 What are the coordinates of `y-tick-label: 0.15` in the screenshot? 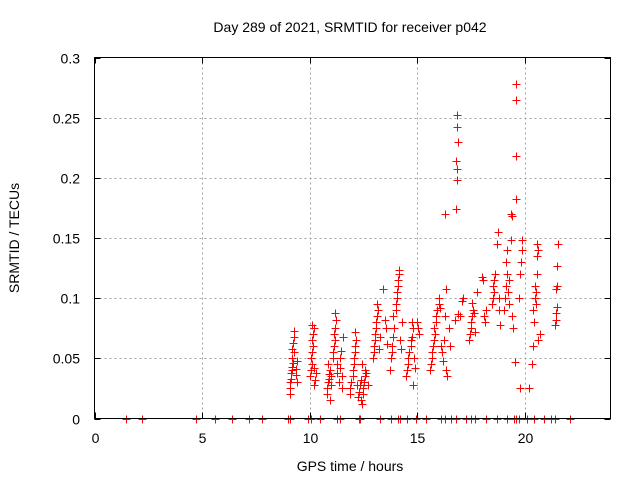 It's located at (66, 239).